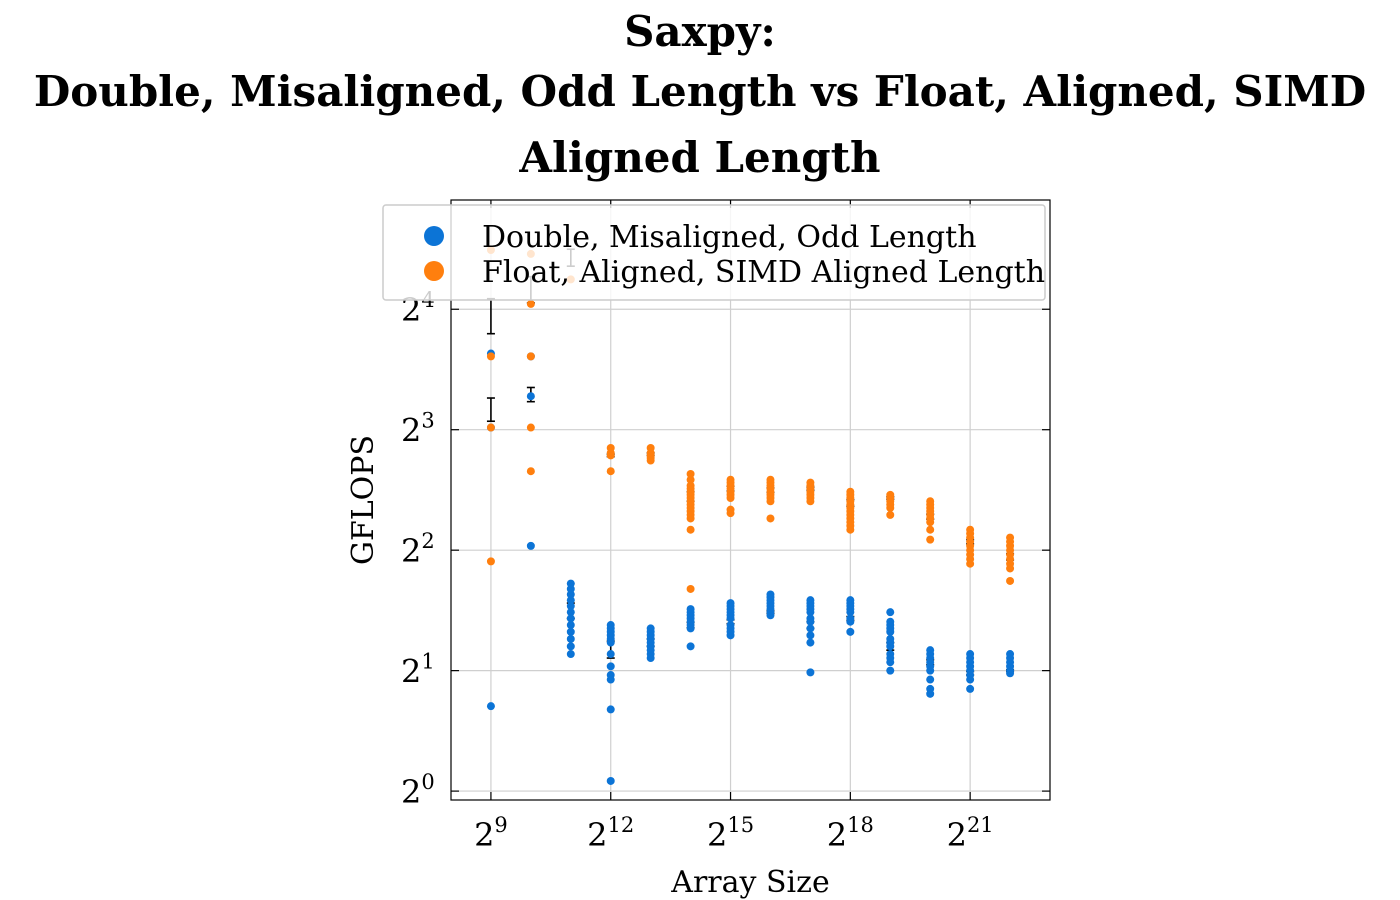 Image resolution: width=1400 pixels, height=900 pixels. Describe the element at coordinates (700, 31) in the screenshot. I see `chart-title-line-1: Saxpy:` at that location.